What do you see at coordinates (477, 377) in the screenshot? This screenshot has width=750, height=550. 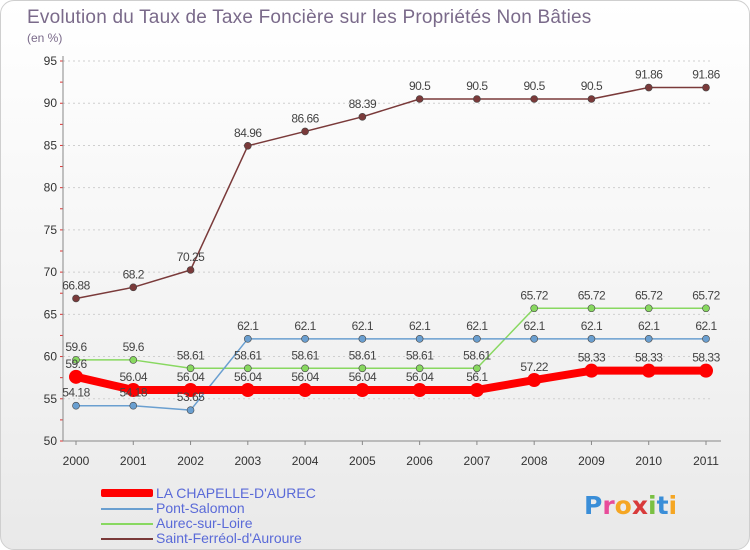 I see `data-label: 56.1` at bounding box center [477, 377].